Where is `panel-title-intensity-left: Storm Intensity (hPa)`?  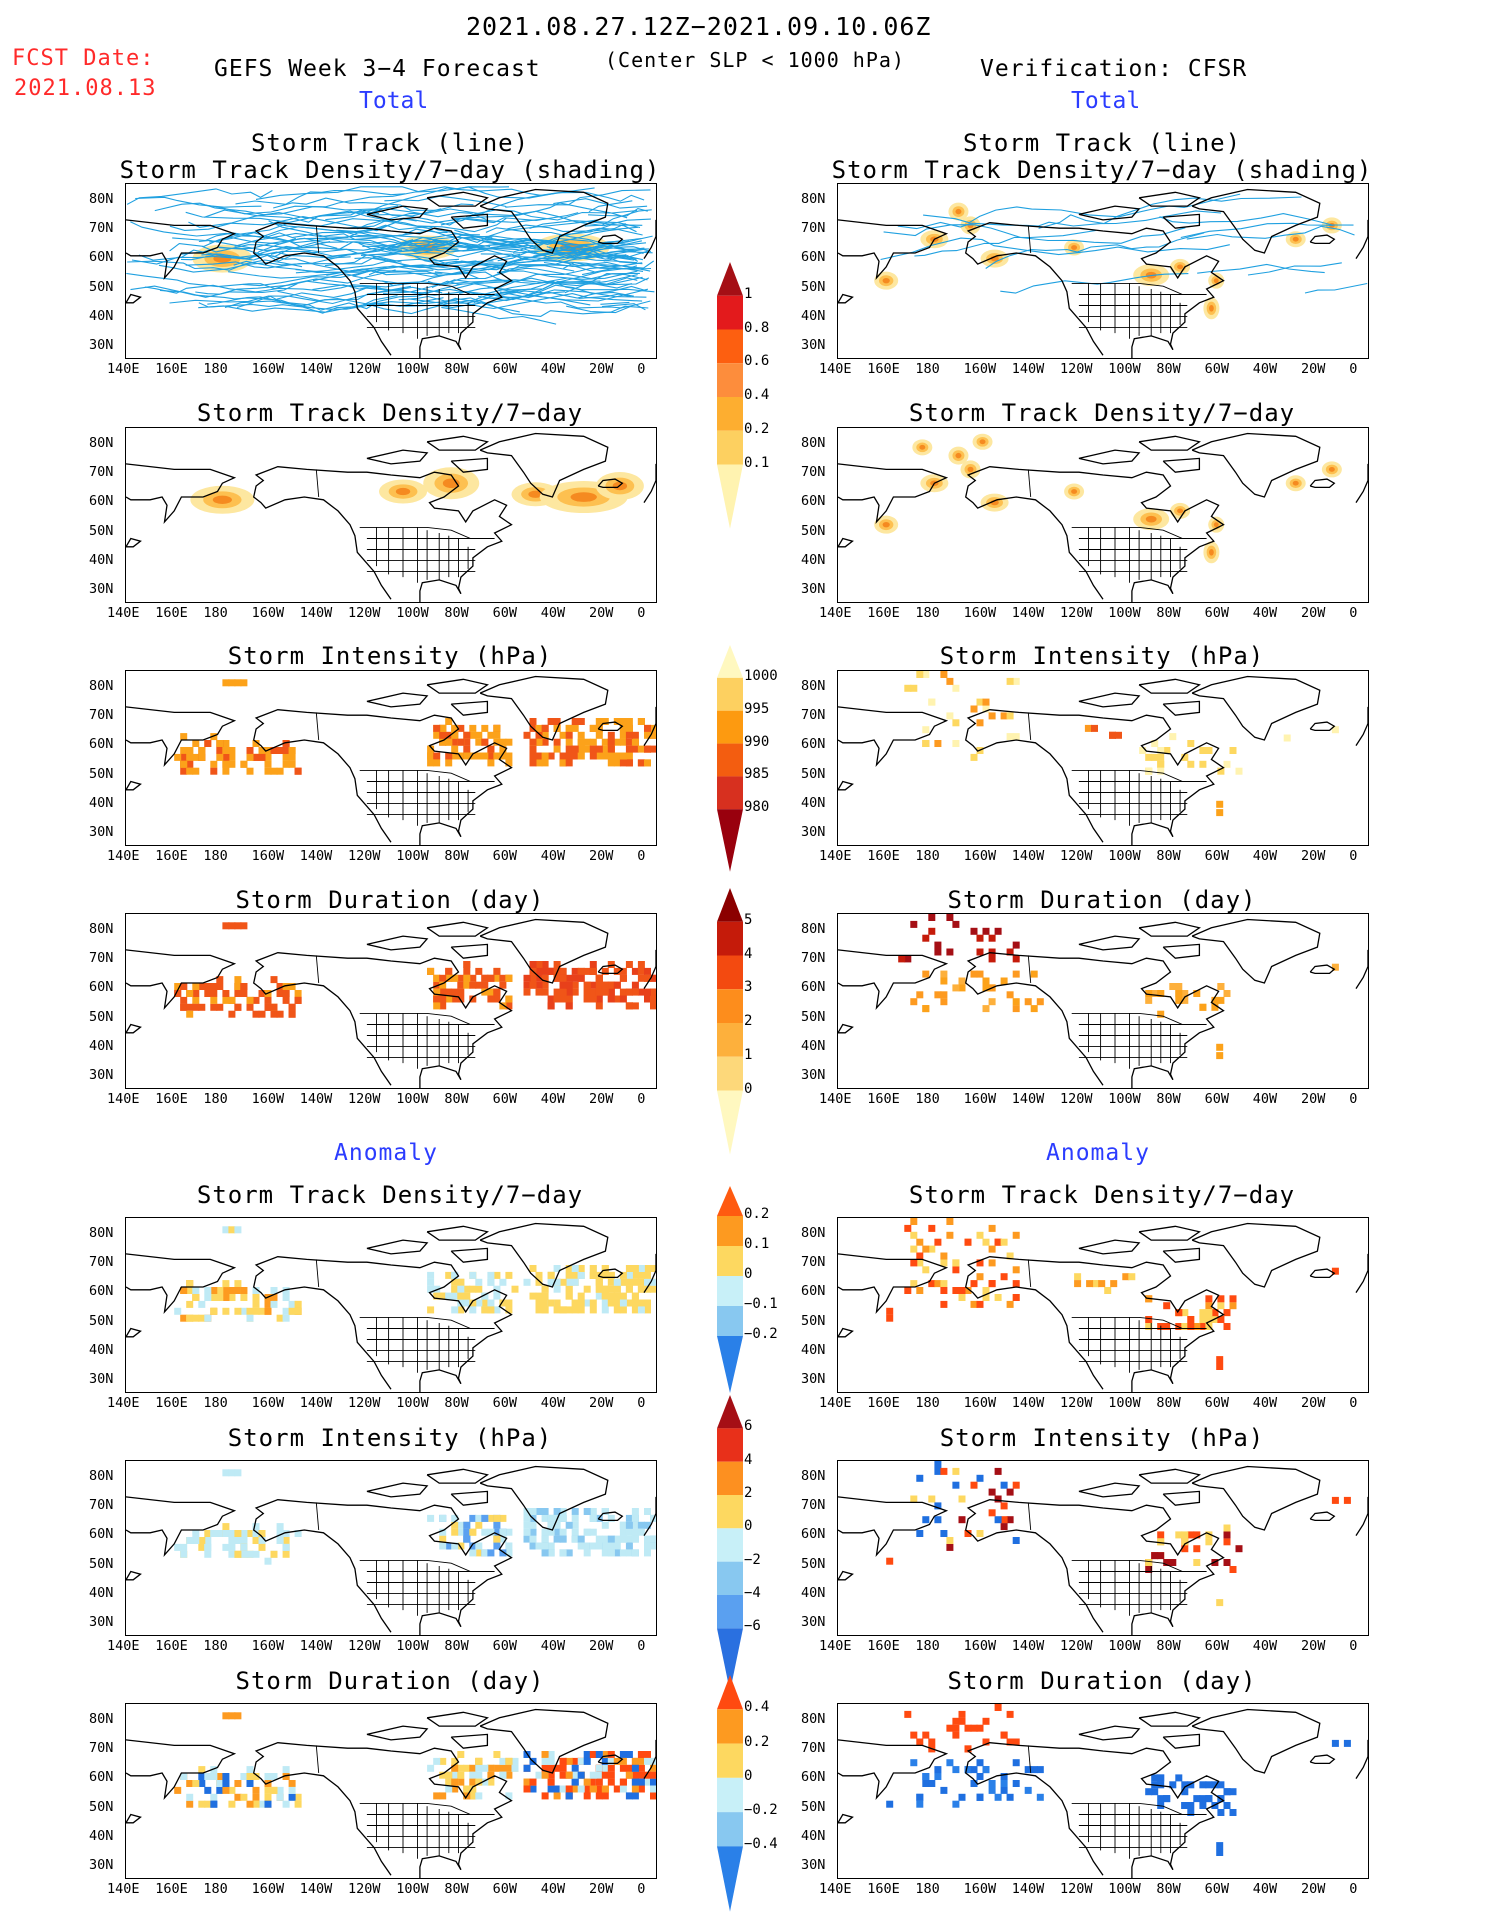
panel-title-intensity-left: Storm Intensity (hPa) is located at coordinates (390, 656).